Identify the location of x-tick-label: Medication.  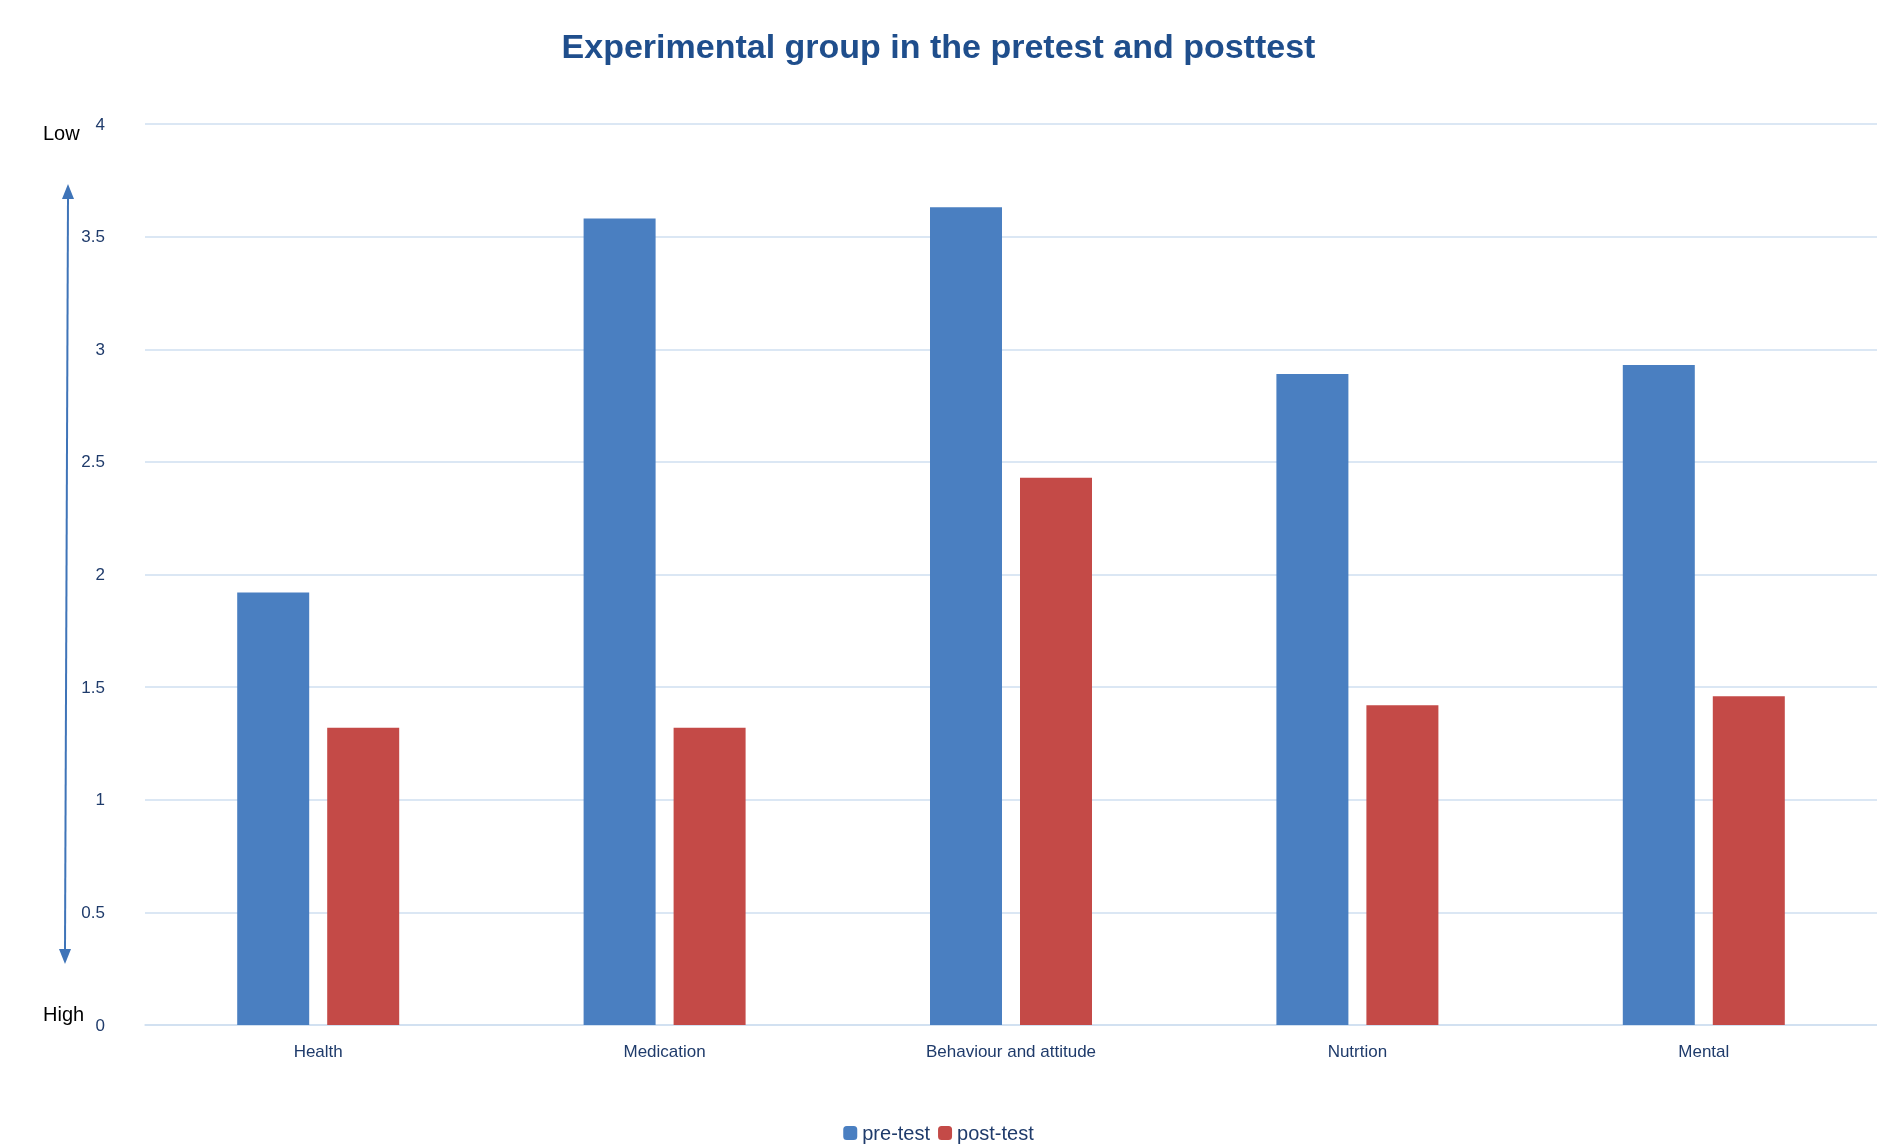
(664, 1051).